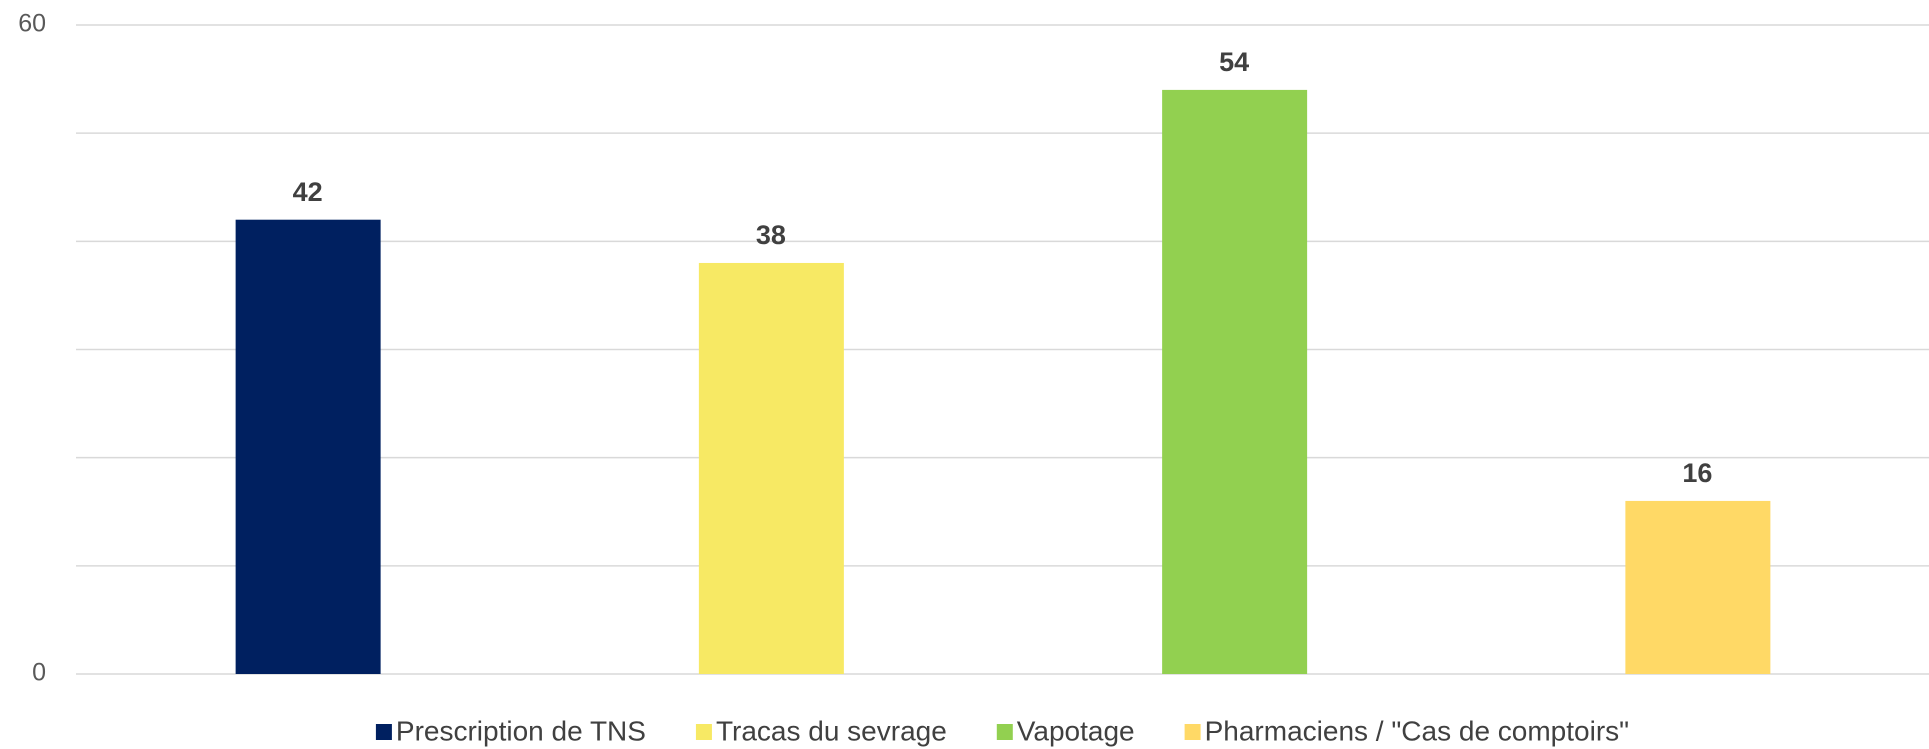 This screenshot has width=1929, height=749. Describe the element at coordinates (521, 730) in the screenshot. I see `legend-label: Prescription de TNS` at that location.